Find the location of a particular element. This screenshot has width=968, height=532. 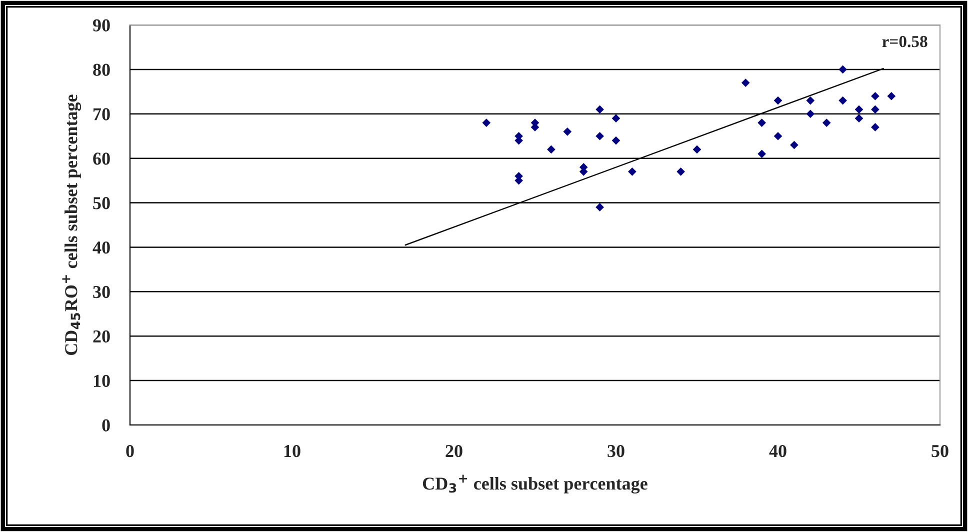

x-tick-label: 50 is located at coordinates (940, 451).